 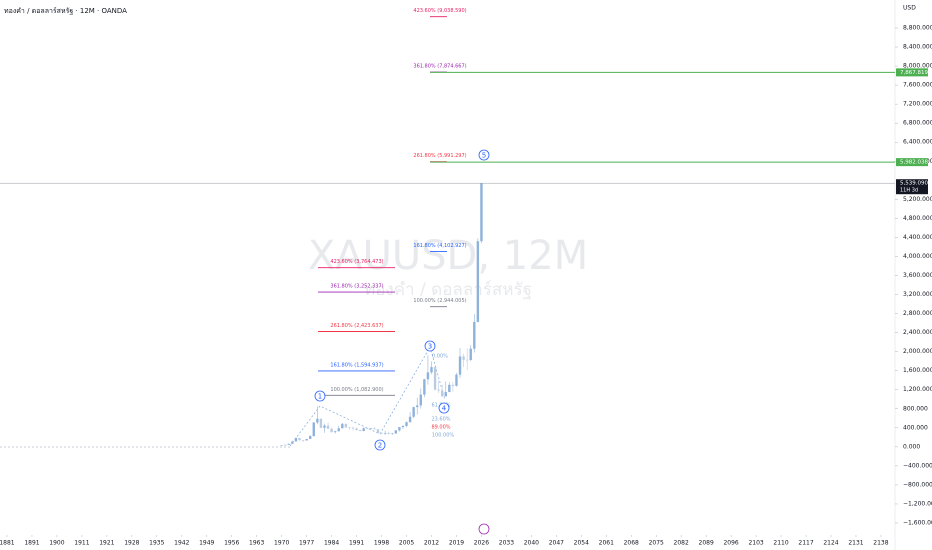 What do you see at coordinates (356, 543) in the screenshot?
I see `x-tick-label: 1991` at bounding box center [356, 543].